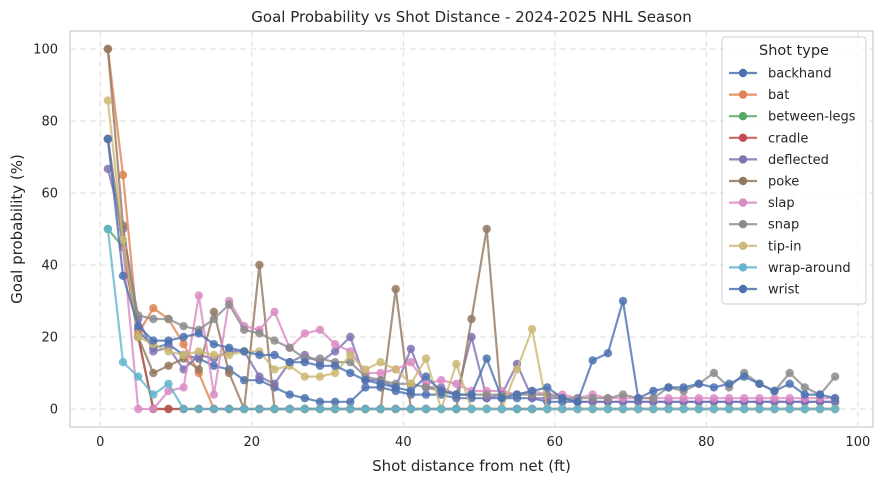  What do you see at coordinates (764, 182) in the screenshot?
I see `legend-item-poke: poke` at bounding box center [764, 182].